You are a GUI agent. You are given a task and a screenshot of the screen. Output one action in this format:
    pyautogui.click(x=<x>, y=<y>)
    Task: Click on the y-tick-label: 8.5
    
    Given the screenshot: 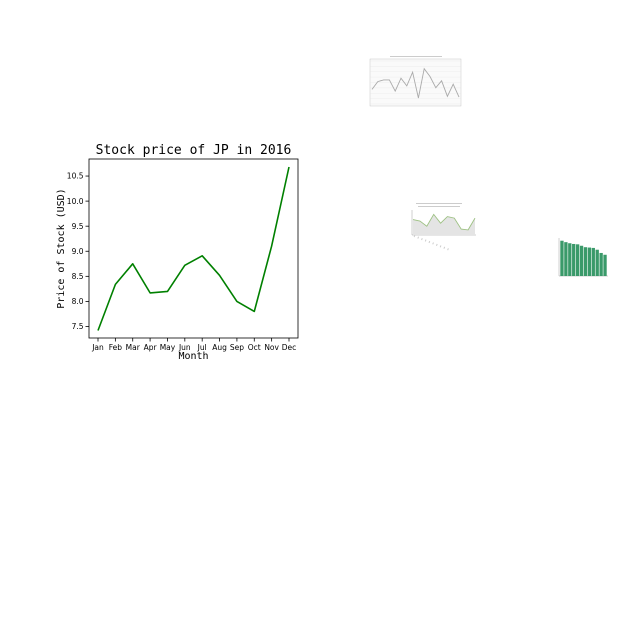 What is the action you would take?
    pyautogui.click(x=78, y=276)
    